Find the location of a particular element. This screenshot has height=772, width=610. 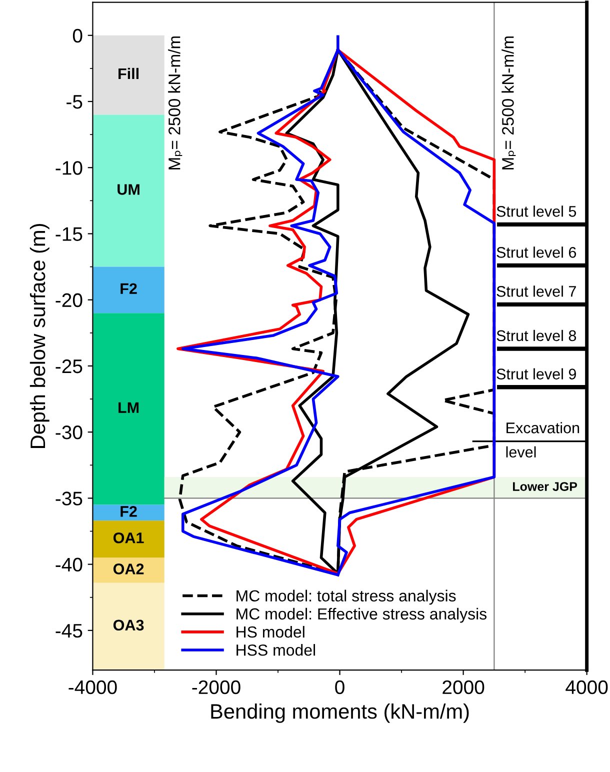

legend-label: MC model: total stress analysis is located at coordinates (346, 597).